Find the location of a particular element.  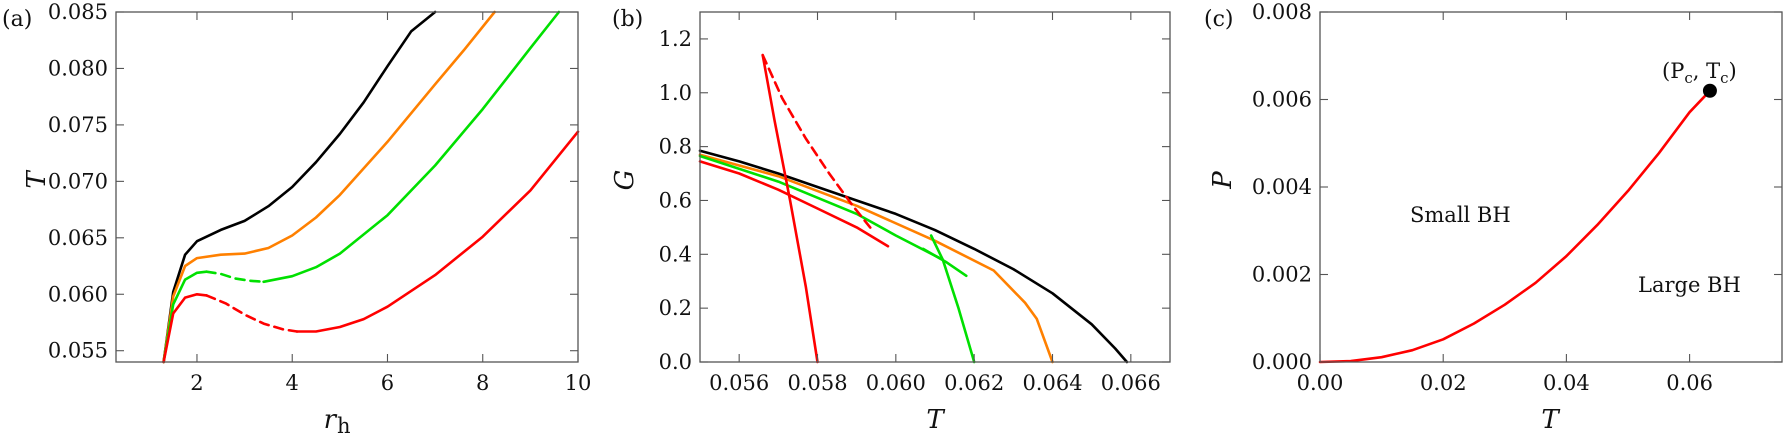

panel-a-xlabel-sub: h is located at coordinates (344, 426).